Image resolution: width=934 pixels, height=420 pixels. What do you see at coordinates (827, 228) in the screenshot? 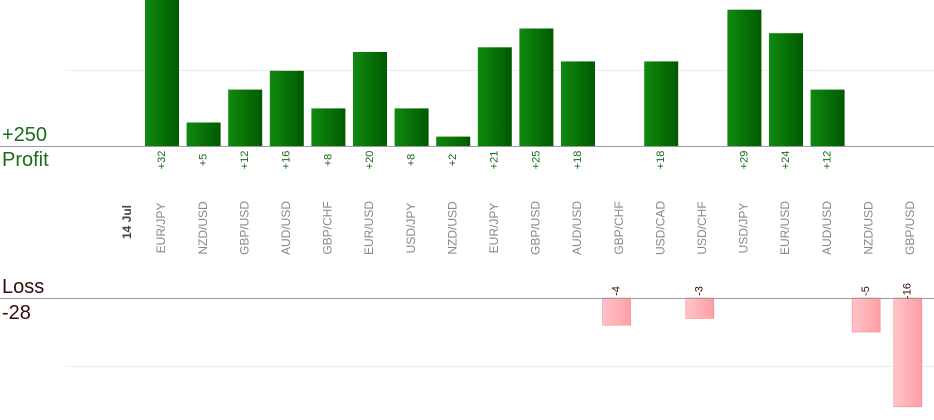
I see `category-label-17: AUD/USD` at bounding box center [827, 228].